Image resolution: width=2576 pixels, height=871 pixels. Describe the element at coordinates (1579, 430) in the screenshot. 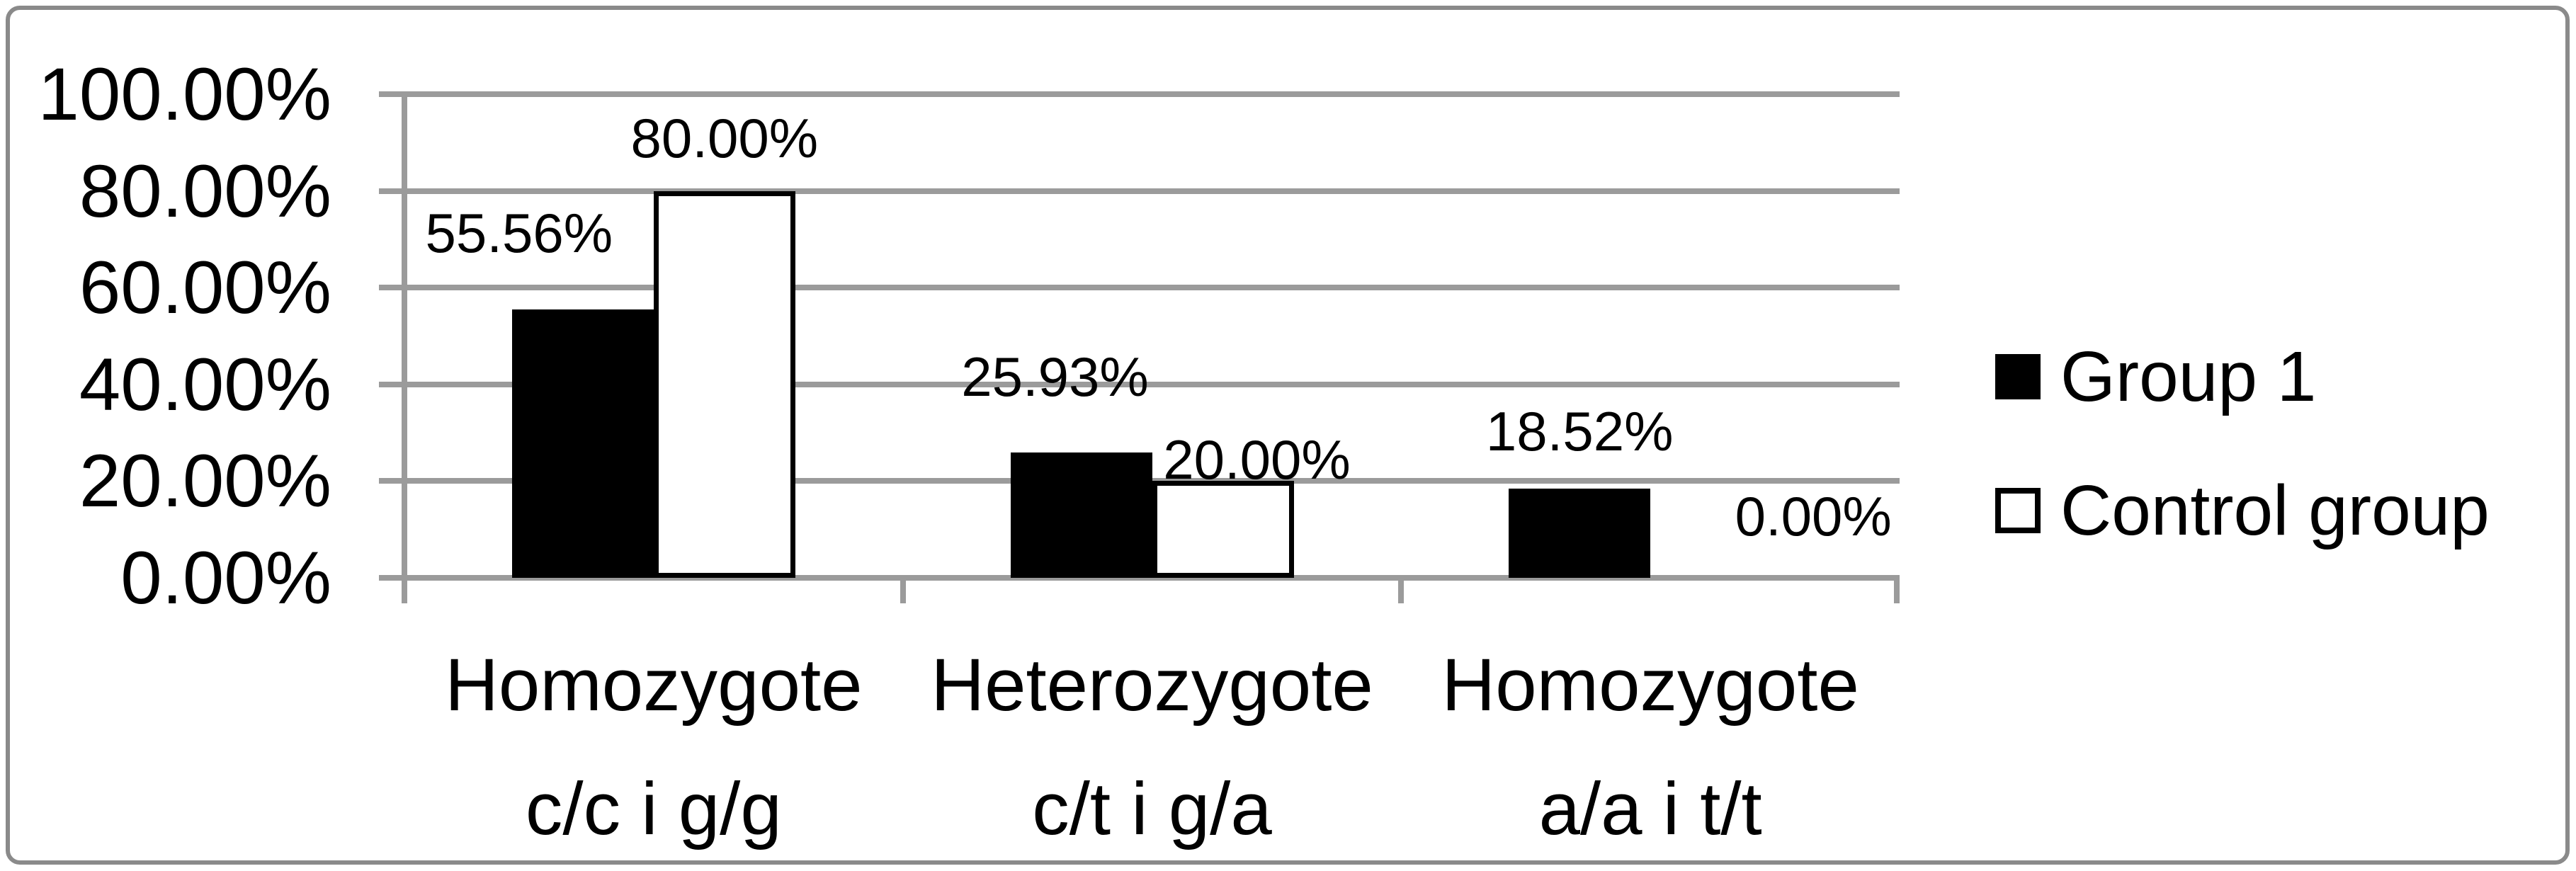

I see `bar-value-label: 18.52%` at that location.